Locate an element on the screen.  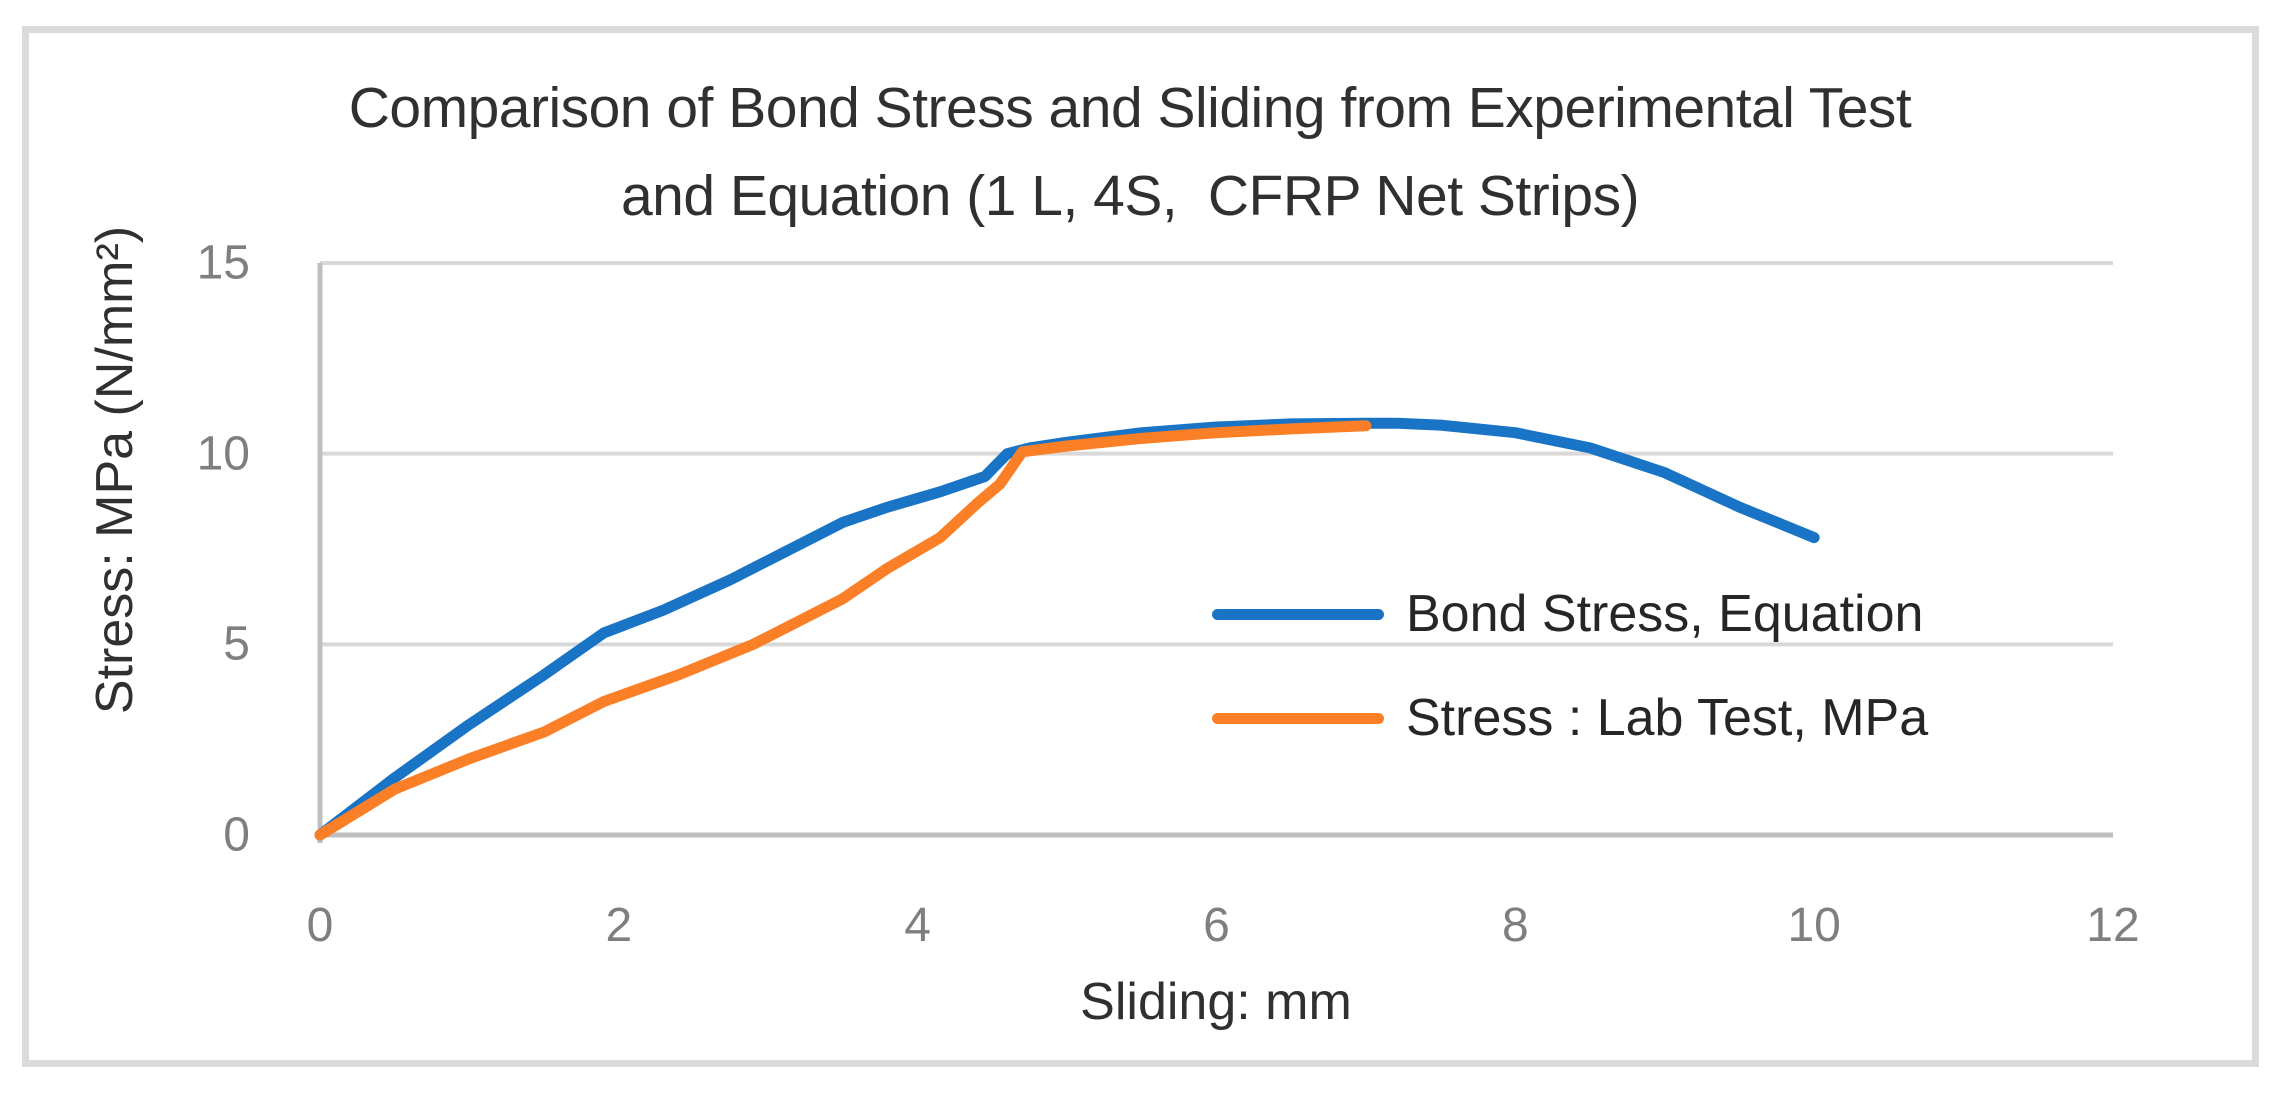
x-axis-title: Sliding: mm is located at coordinates (1216, 1002).